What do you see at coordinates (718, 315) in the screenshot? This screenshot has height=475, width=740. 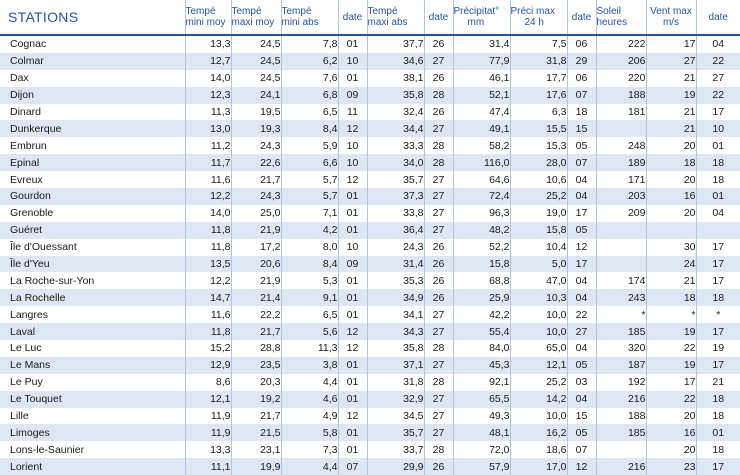 I see `cell-date-wind: *` at bounding box center [718, 315].